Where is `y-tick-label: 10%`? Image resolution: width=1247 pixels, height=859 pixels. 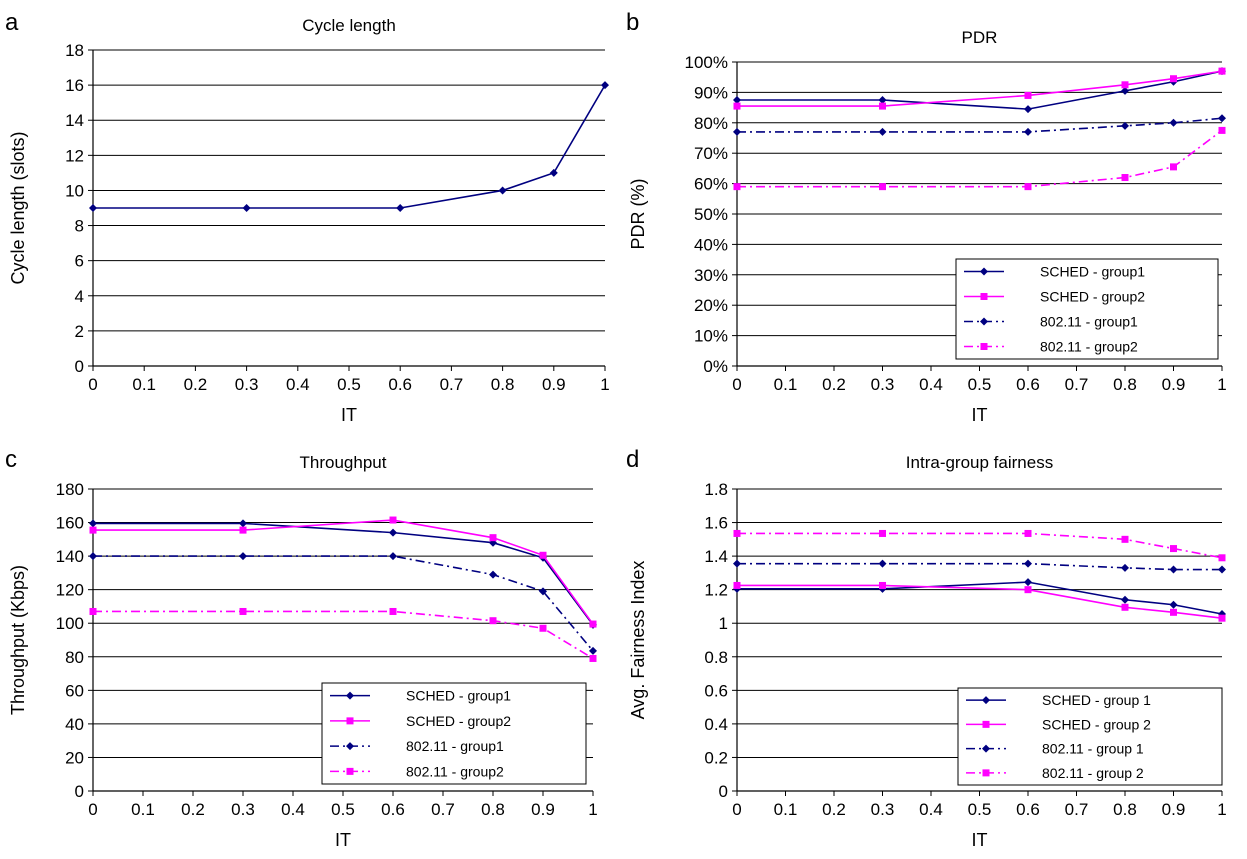 y-tick-label: 10% is located at coordinates (711, 336).